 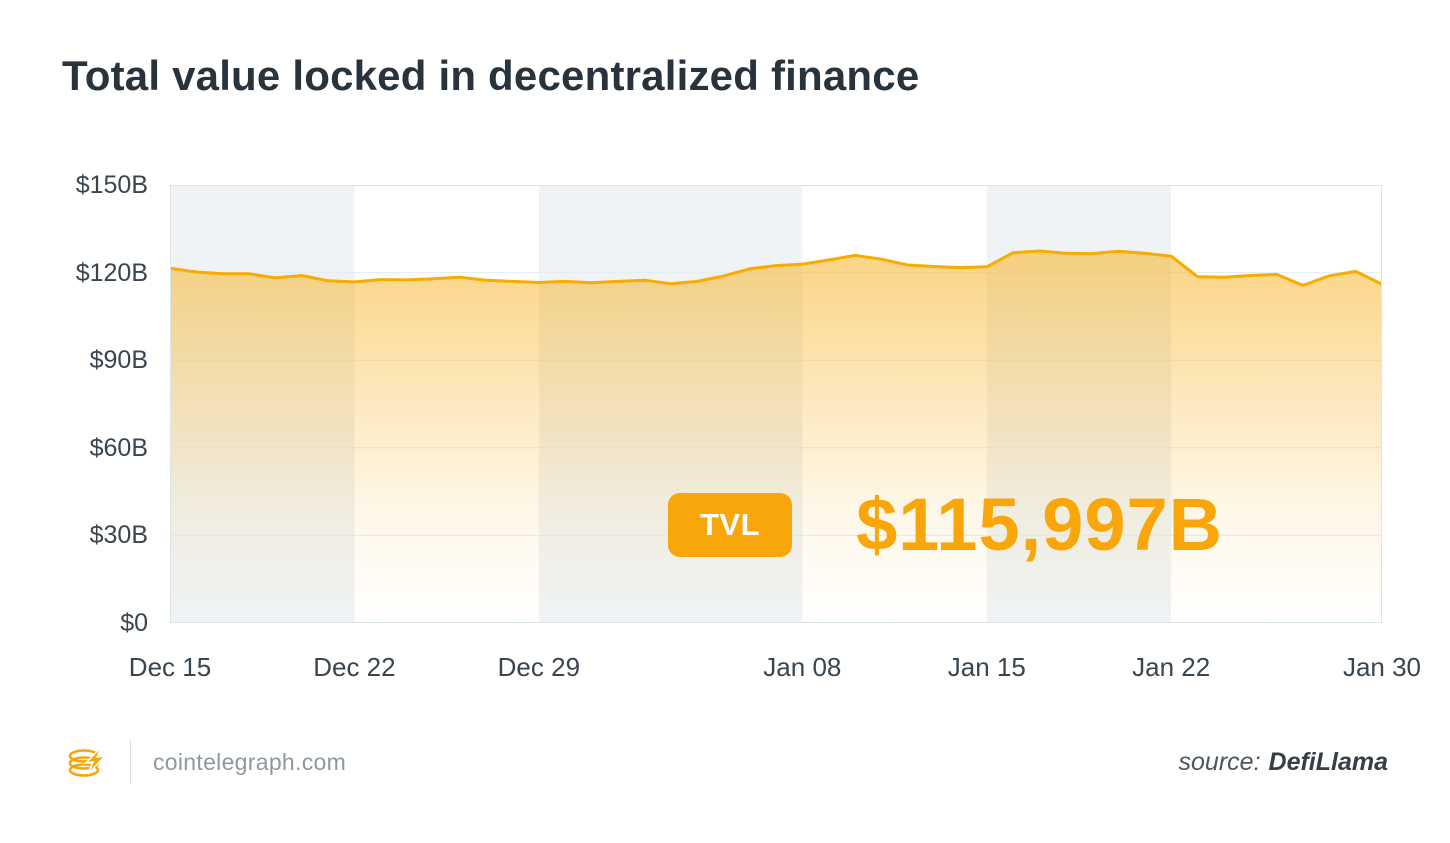 I want to click on x-axis-label: Jan 08, so click(x=802, y=667).